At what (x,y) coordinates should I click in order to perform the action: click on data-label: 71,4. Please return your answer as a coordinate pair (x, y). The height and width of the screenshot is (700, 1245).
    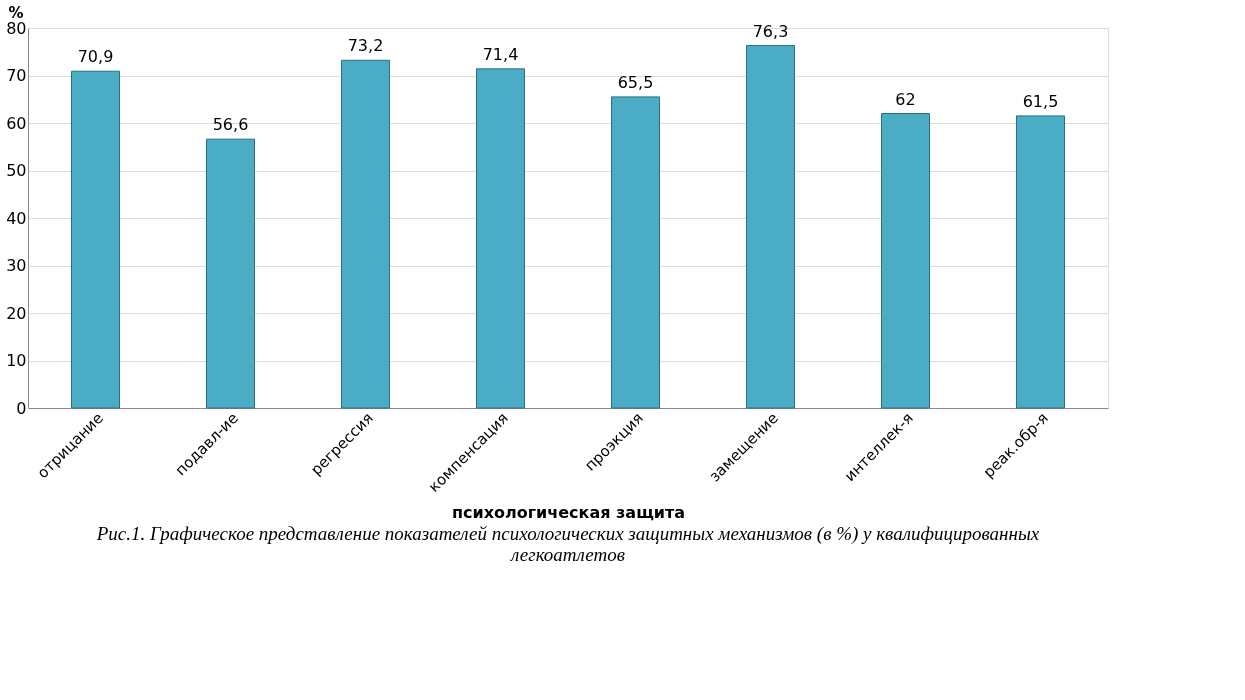
    Looking at the image, I should click on (500, 54).